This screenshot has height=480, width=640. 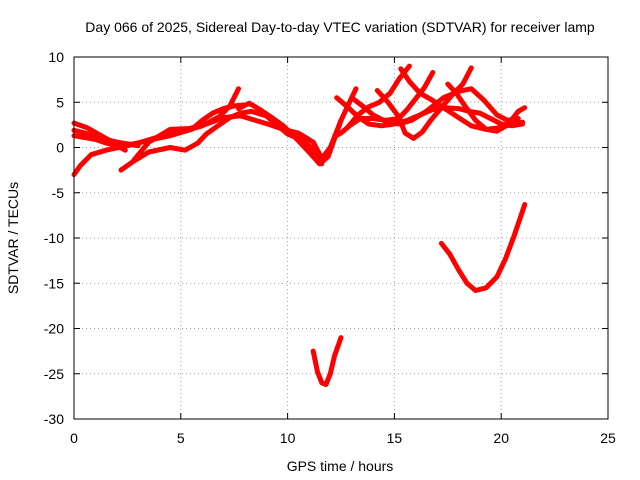 I want to click on x-tick-label: 5, so click(x=181, y=438).